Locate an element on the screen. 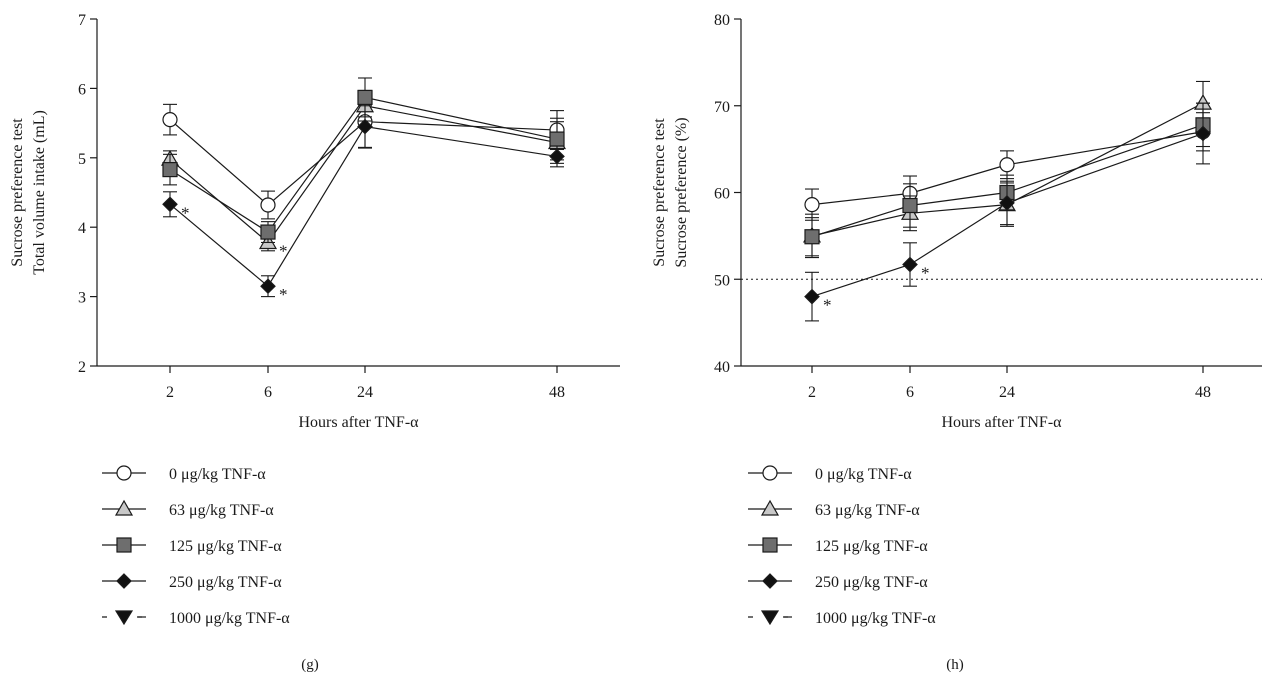  y-tick-label: 3 is located at coordinates (82, 298).